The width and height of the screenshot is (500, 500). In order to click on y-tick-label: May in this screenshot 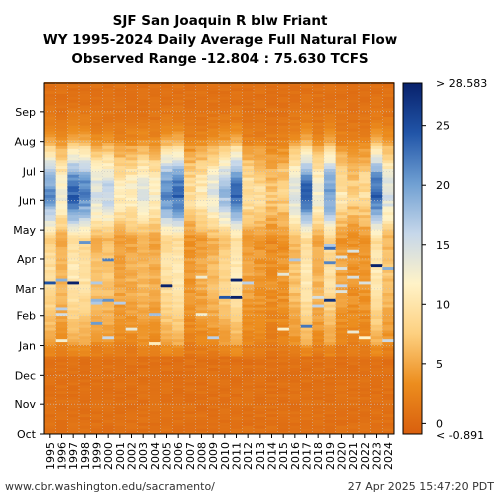, I will do `click(24, 230)`.